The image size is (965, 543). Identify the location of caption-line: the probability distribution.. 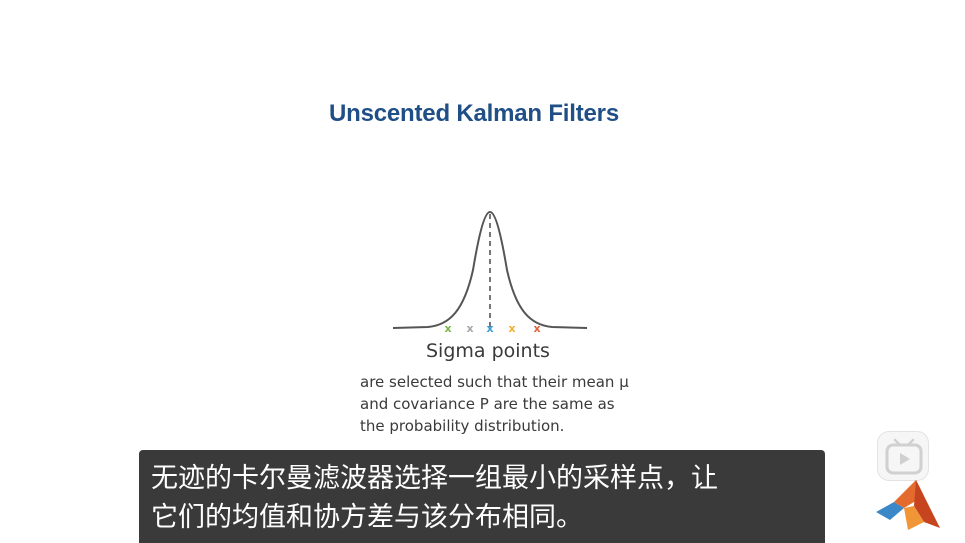
(462, 426).